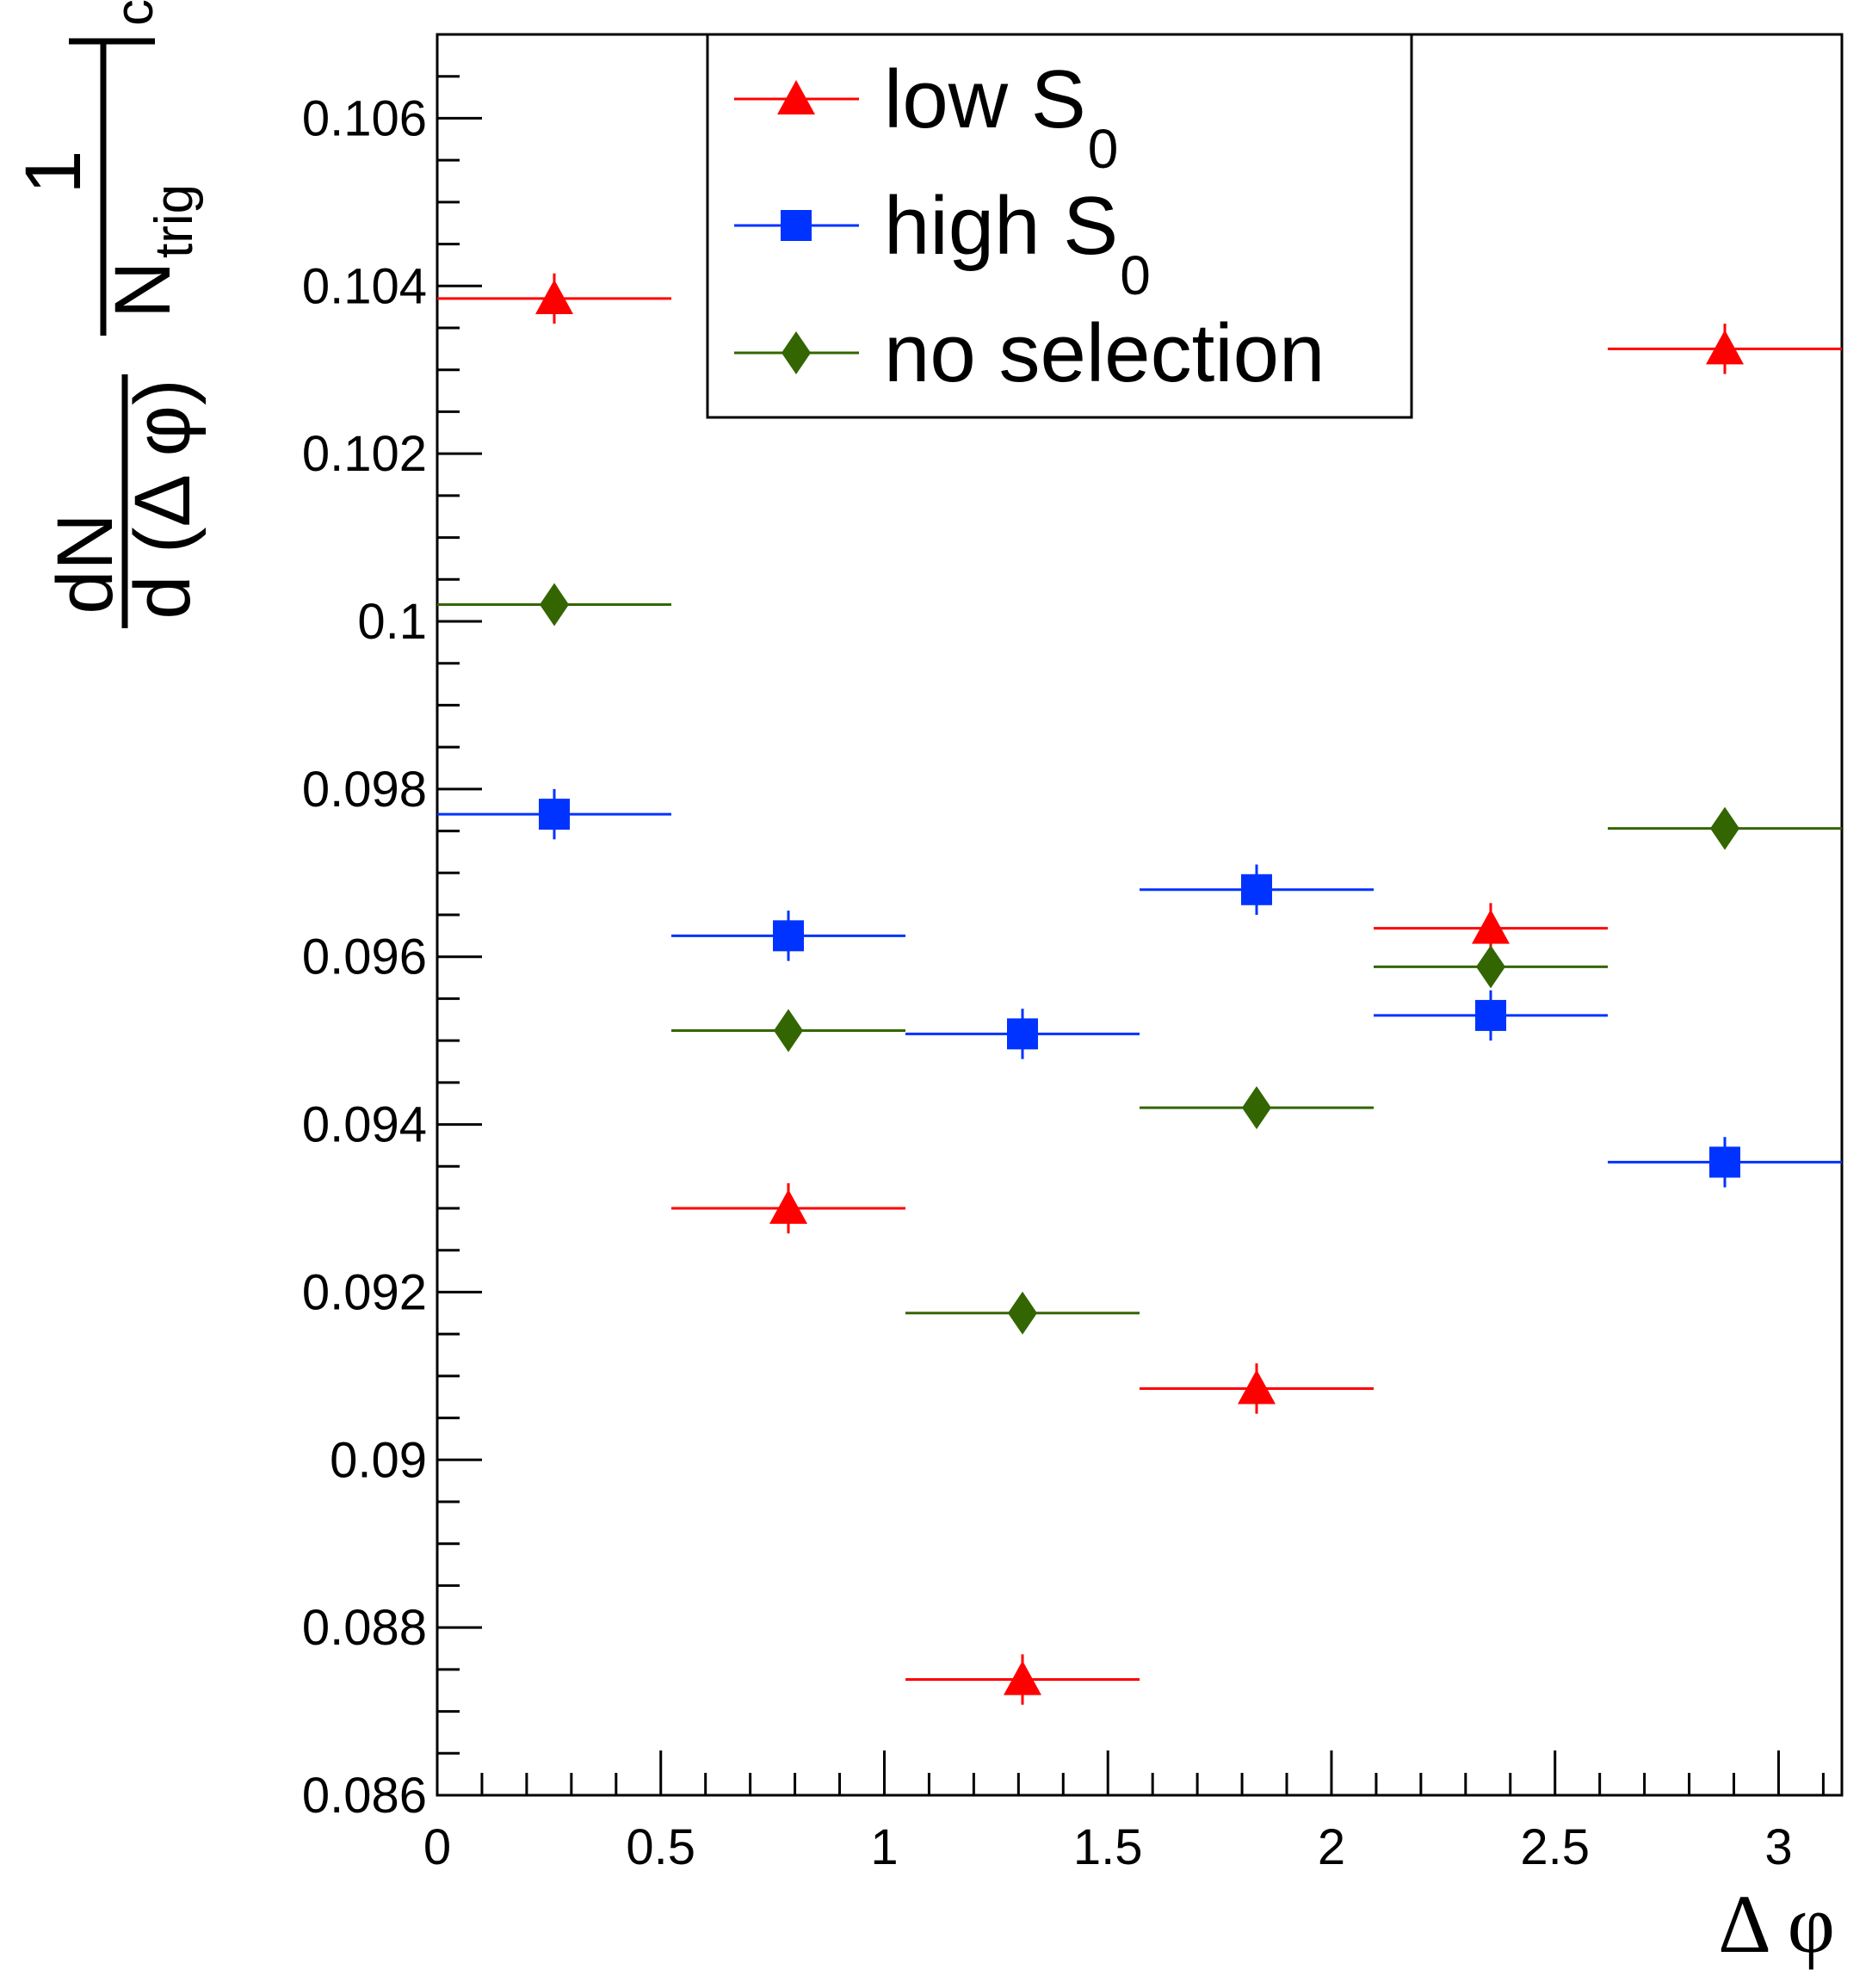 The image size is (1872, 1988). What do you see at coordinates (392, 622) in the screenshot?
I see `y-tick-label: 0.1` at bounding box center [392, 622].